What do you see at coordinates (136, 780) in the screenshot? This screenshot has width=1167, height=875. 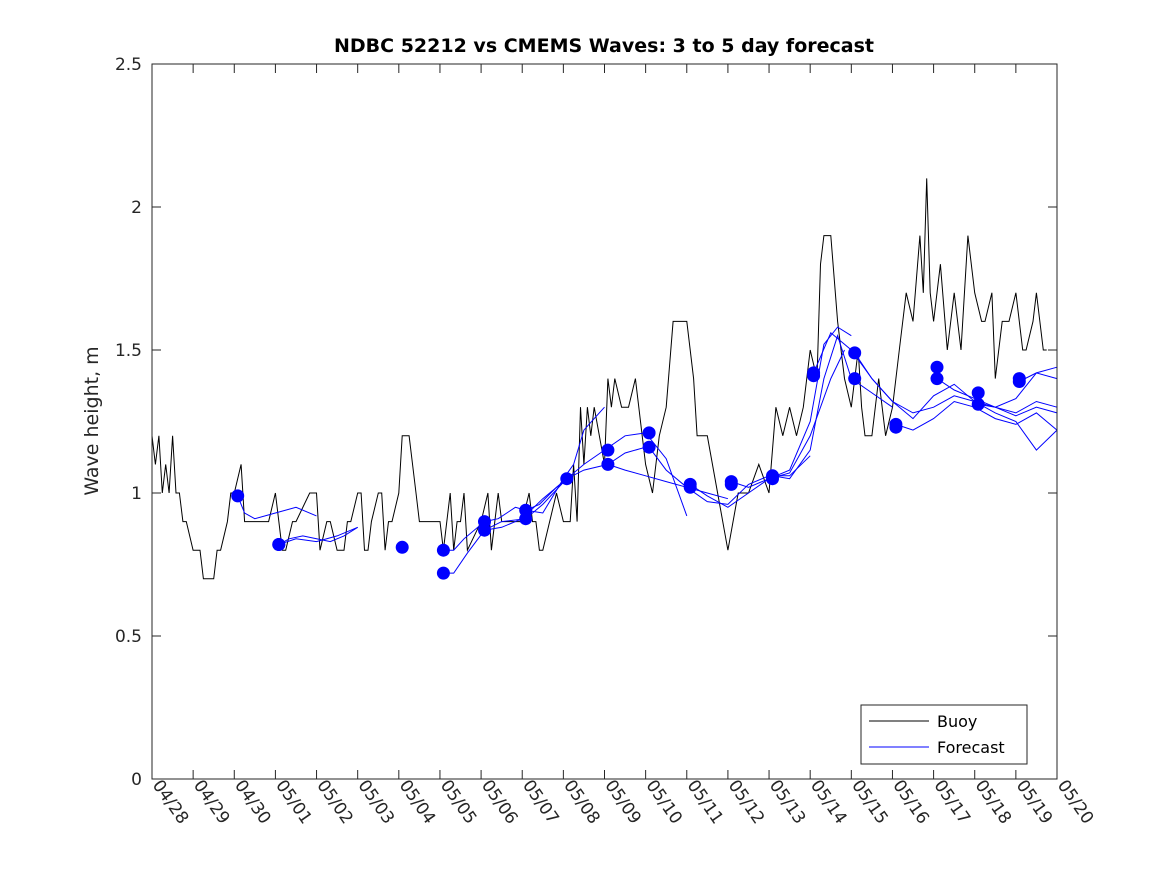 I see `y-tick-label-0: 0` at bounding box center [136, 780].